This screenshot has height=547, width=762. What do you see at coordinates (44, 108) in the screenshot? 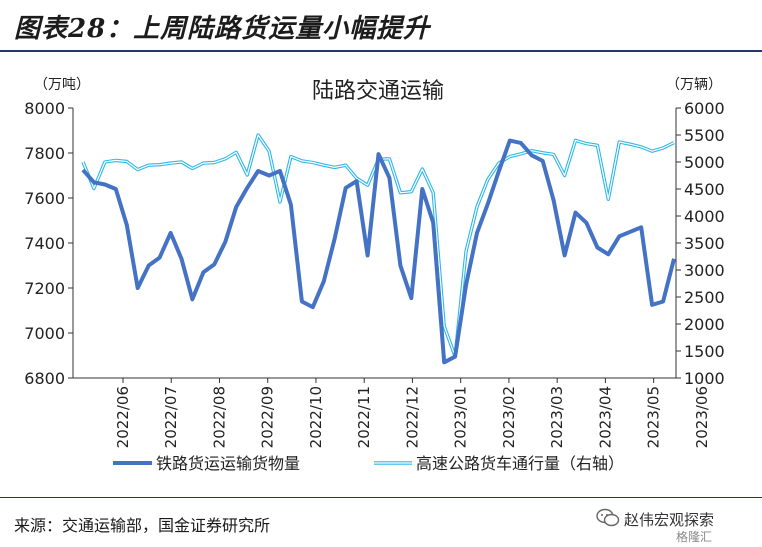
I see `left-tick-label: 8000` at bounding box center [44, 108].